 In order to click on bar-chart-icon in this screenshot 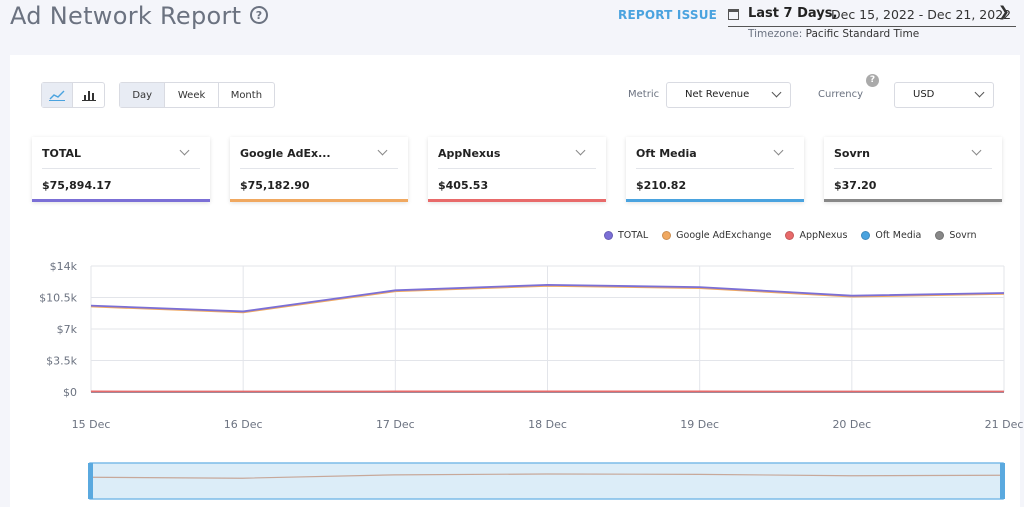, I will do `click(88, 96)`.